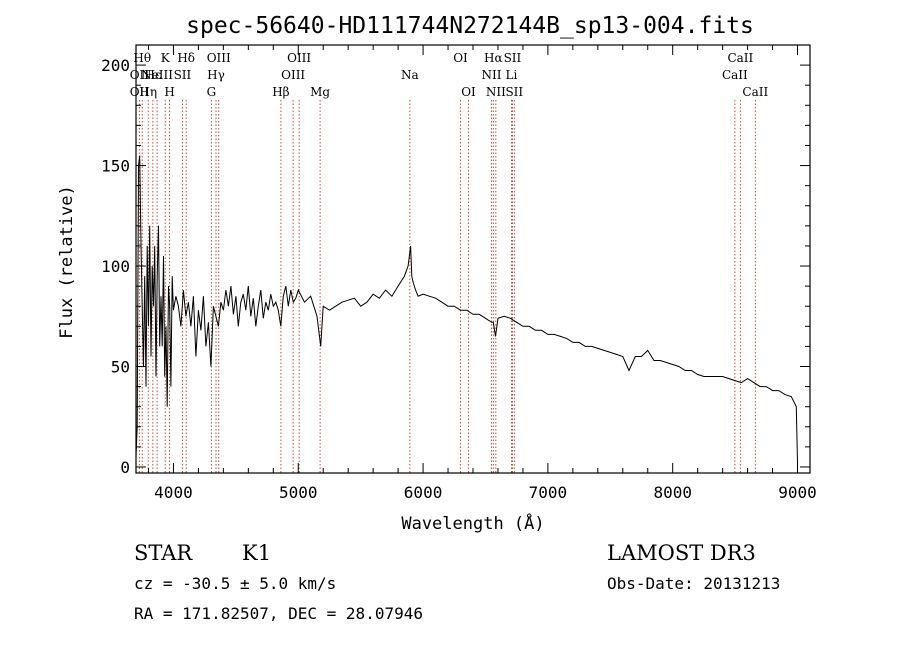 The height and width of the screenshot is (649, 900). I want to click on line-marker-label: NeIII, so click(157, 75).